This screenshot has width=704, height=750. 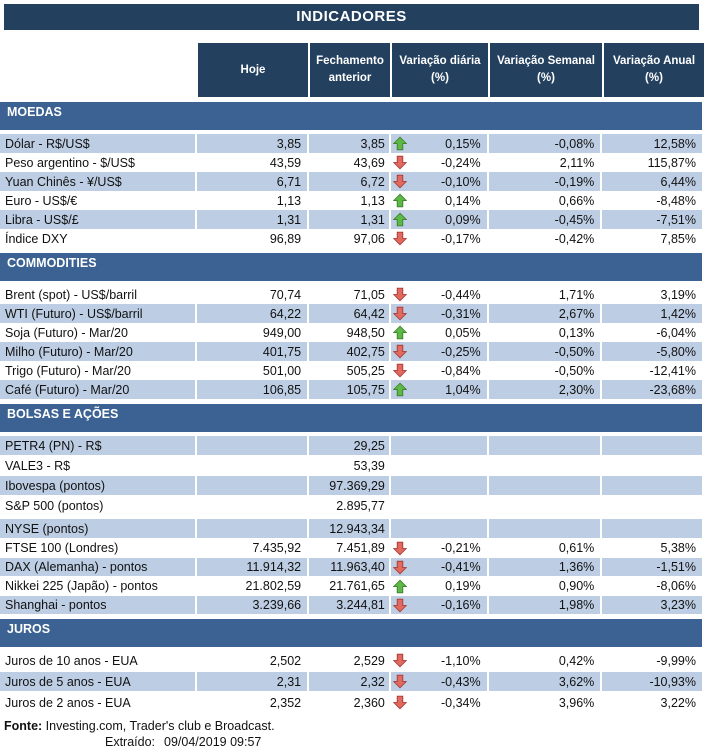 I want to click on cell-fechamento: 505,25, so click(x=350, y=370).